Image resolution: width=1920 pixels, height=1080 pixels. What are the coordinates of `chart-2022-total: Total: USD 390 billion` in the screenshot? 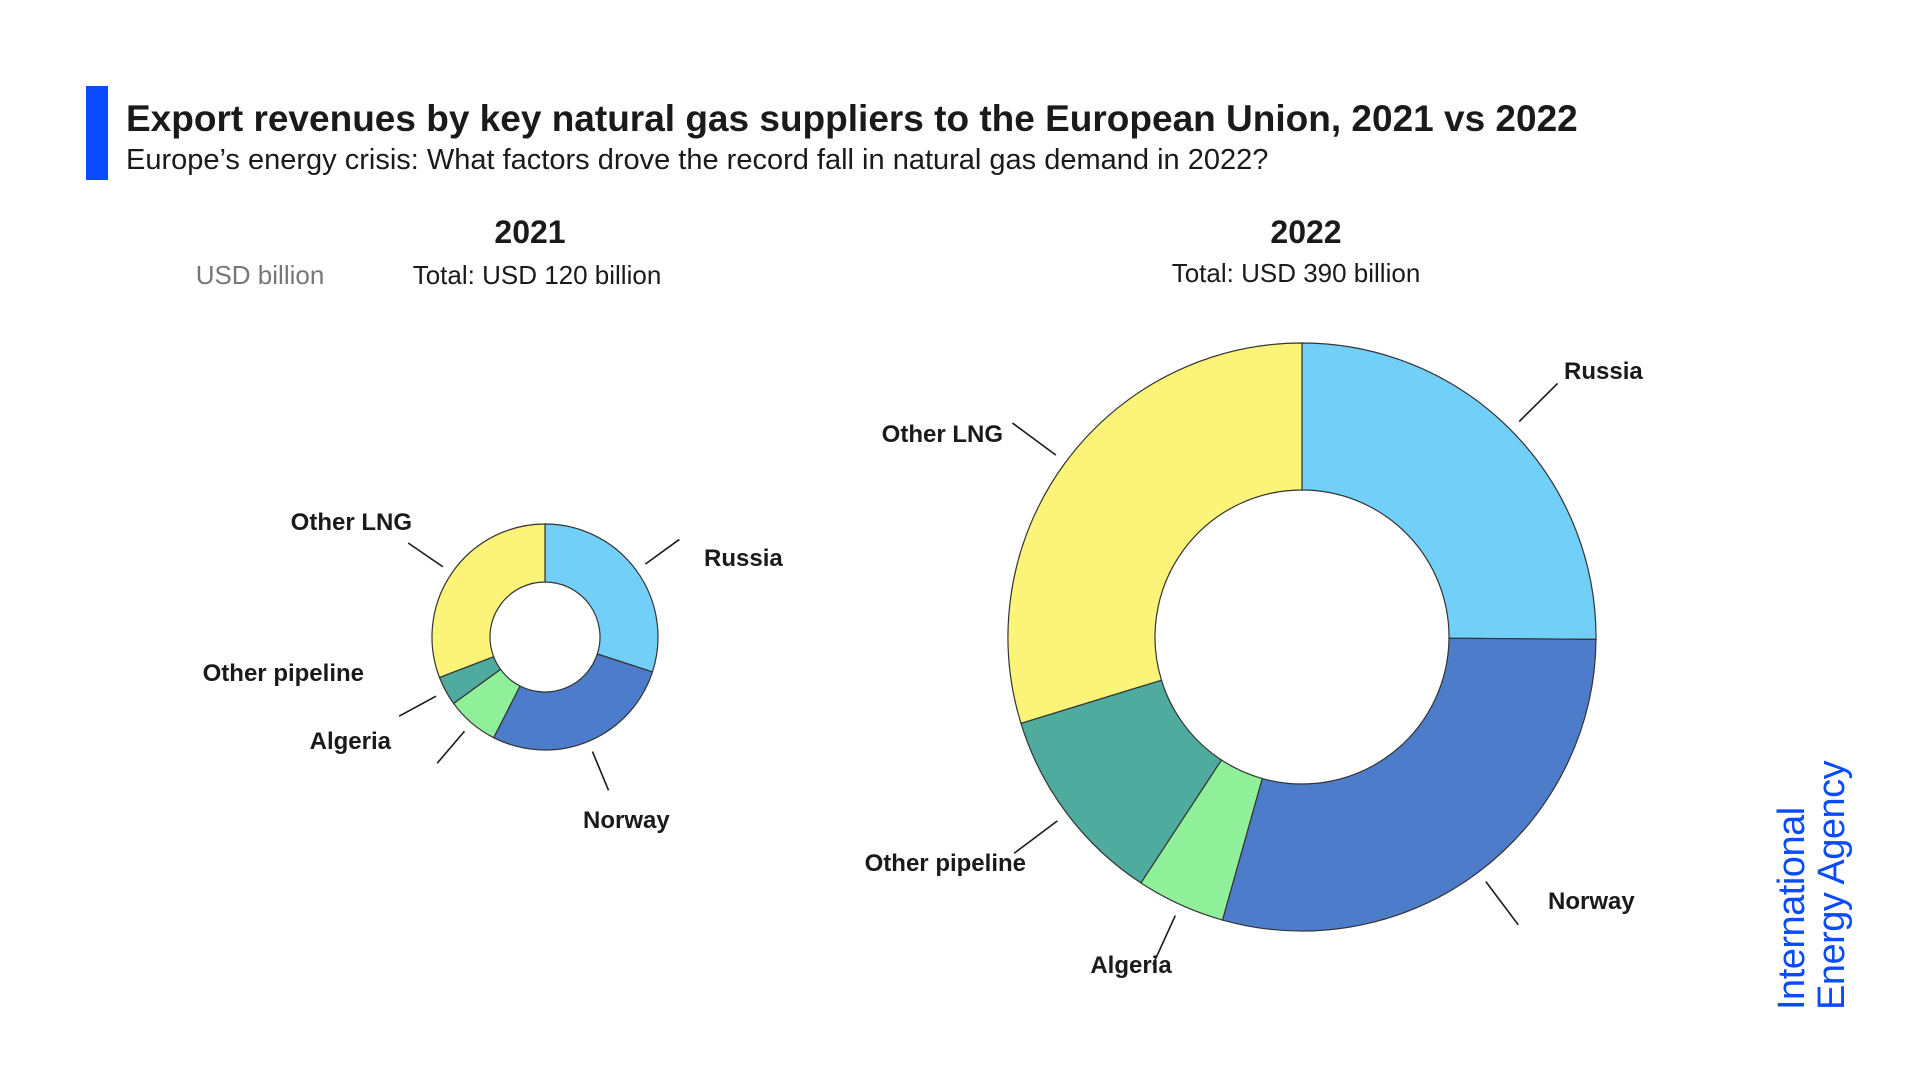 It's located at (1296, 273).